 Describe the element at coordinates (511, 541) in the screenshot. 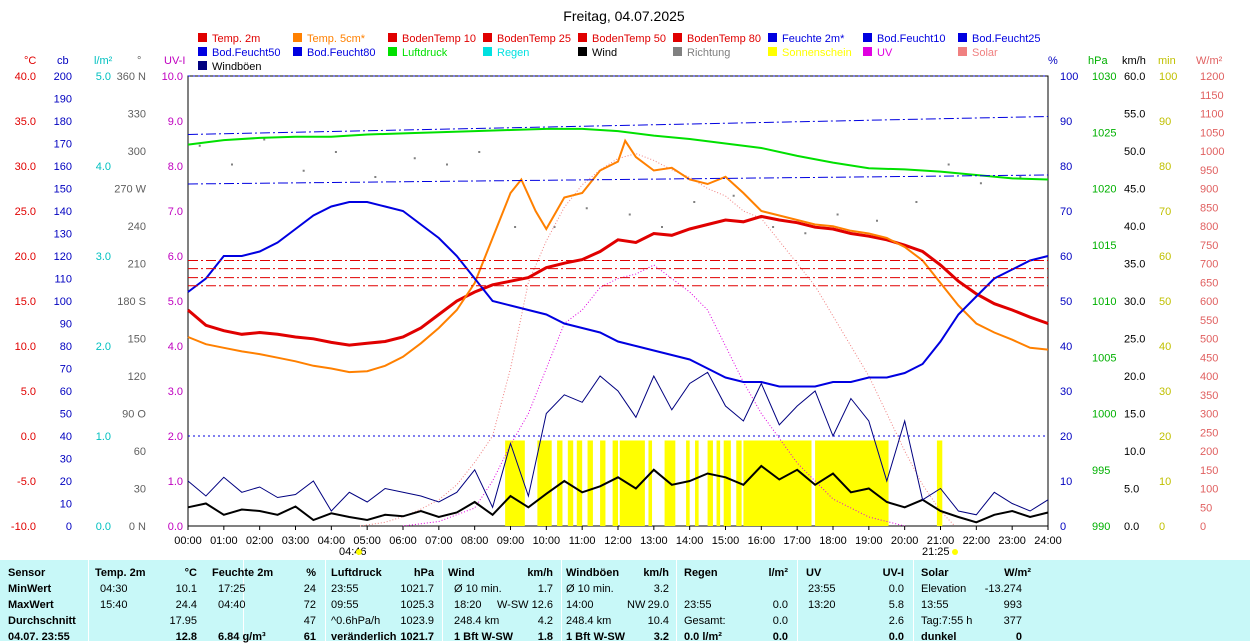

I see `time-tick-label: 09:00` at that location.